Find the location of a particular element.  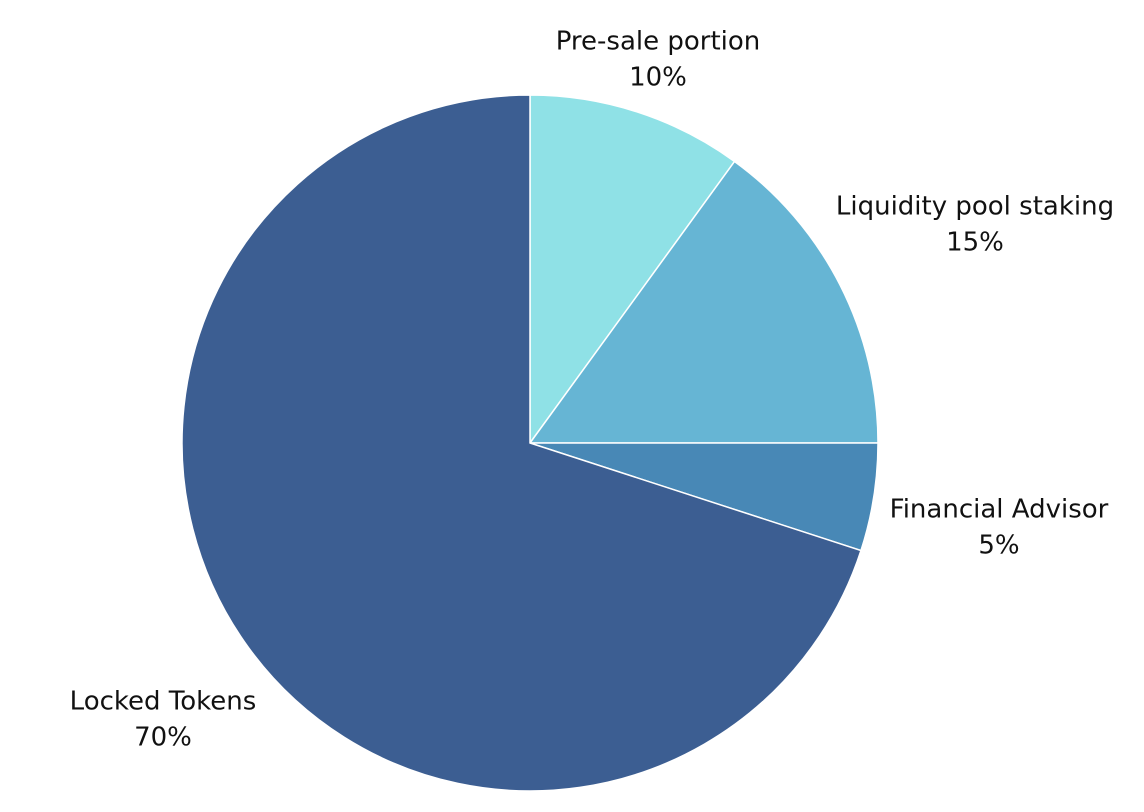

pie-slice-pre-sale-portion is located at coordinates (632, 270).